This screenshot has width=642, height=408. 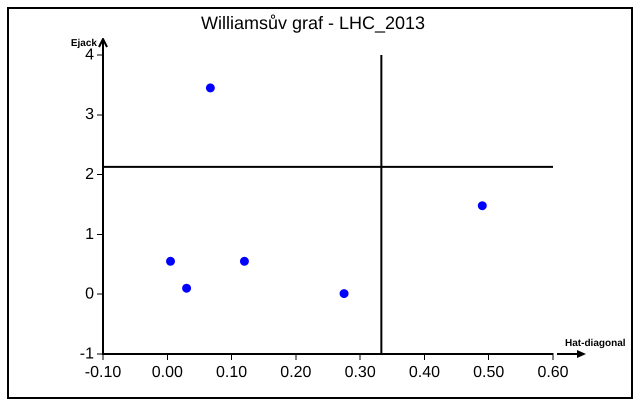 What do you see at coordinates (232, 373) in the screenshot?
I see `x-tick-label: 0.10` at bounding box center [232, 373].